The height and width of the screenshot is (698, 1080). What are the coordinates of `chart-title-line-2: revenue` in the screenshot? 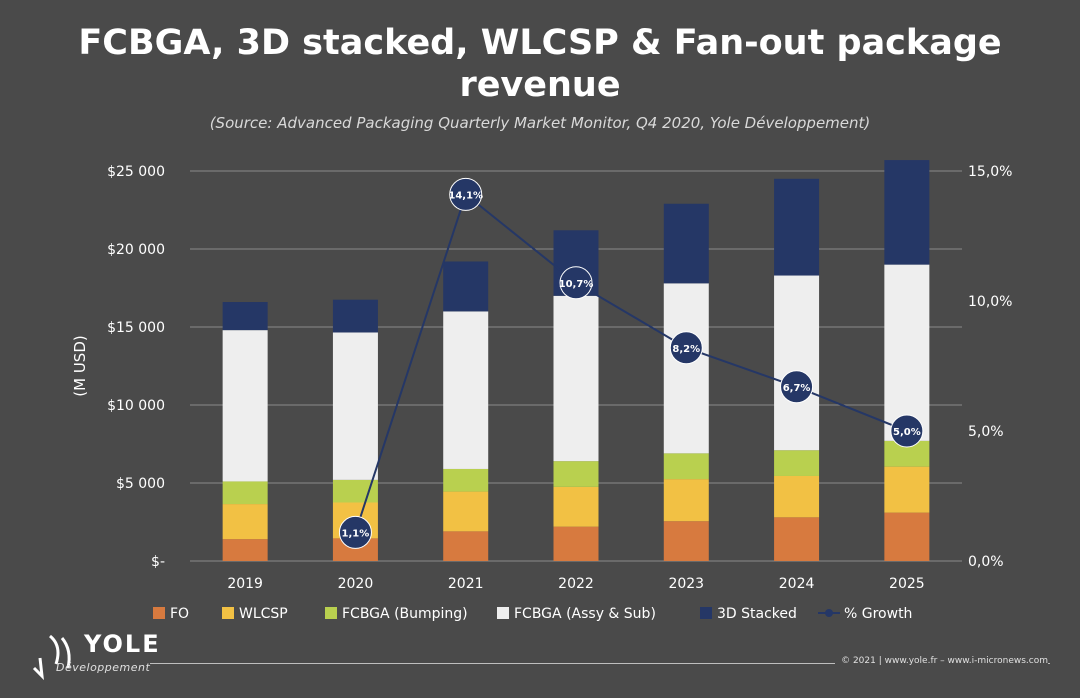 It's located at (540, 85).